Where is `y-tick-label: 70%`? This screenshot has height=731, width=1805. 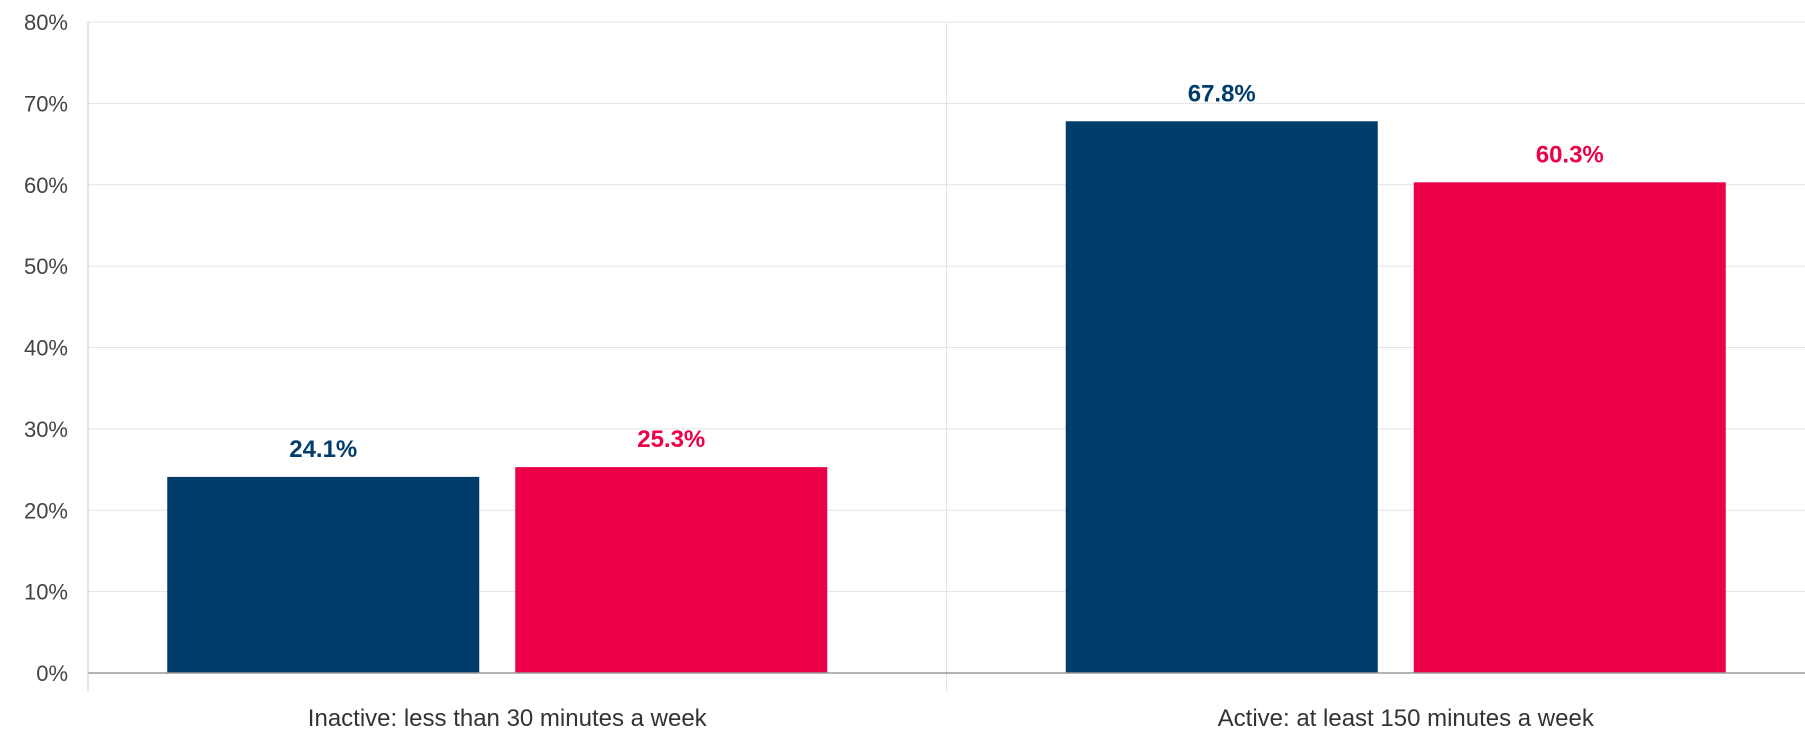
y-tick-label: 70% is located at coordinates (46, 103).